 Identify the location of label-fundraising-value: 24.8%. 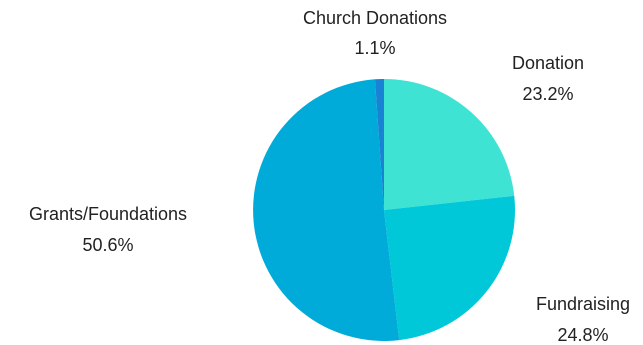
(582, 335).